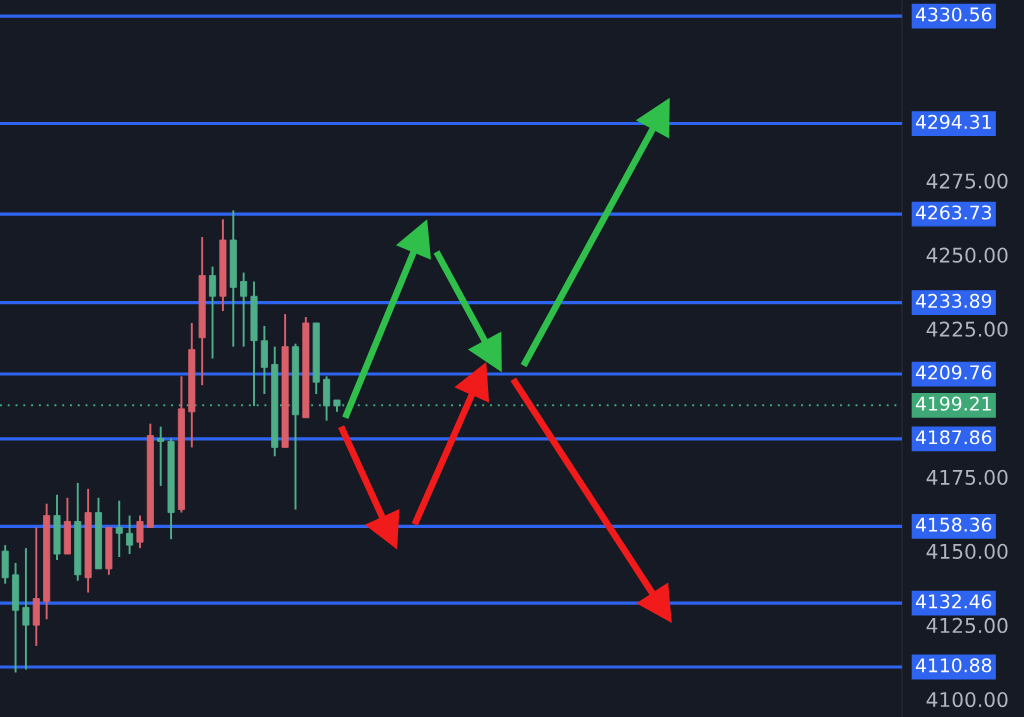 The width and height of the screenshot is (1024, 717). I want to click on ref-line-label: 4110.88, so click(953, 665).